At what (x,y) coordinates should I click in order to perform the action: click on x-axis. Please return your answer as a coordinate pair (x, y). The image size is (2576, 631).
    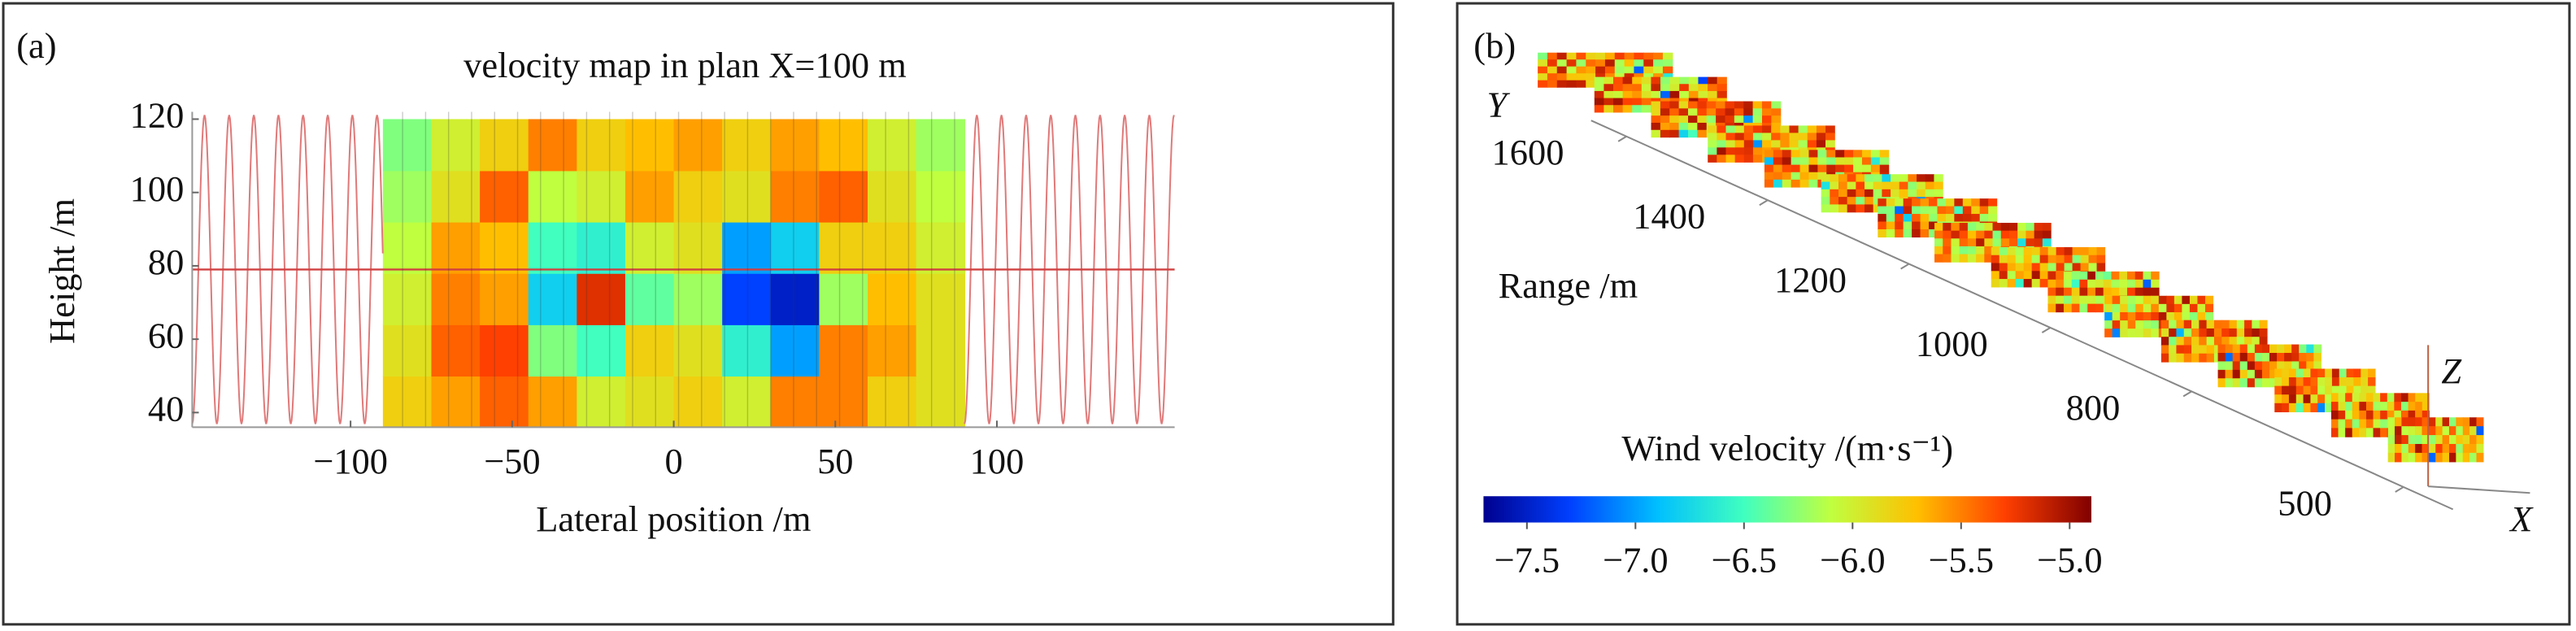
    Looking at the image, I should click on (2479, 489).